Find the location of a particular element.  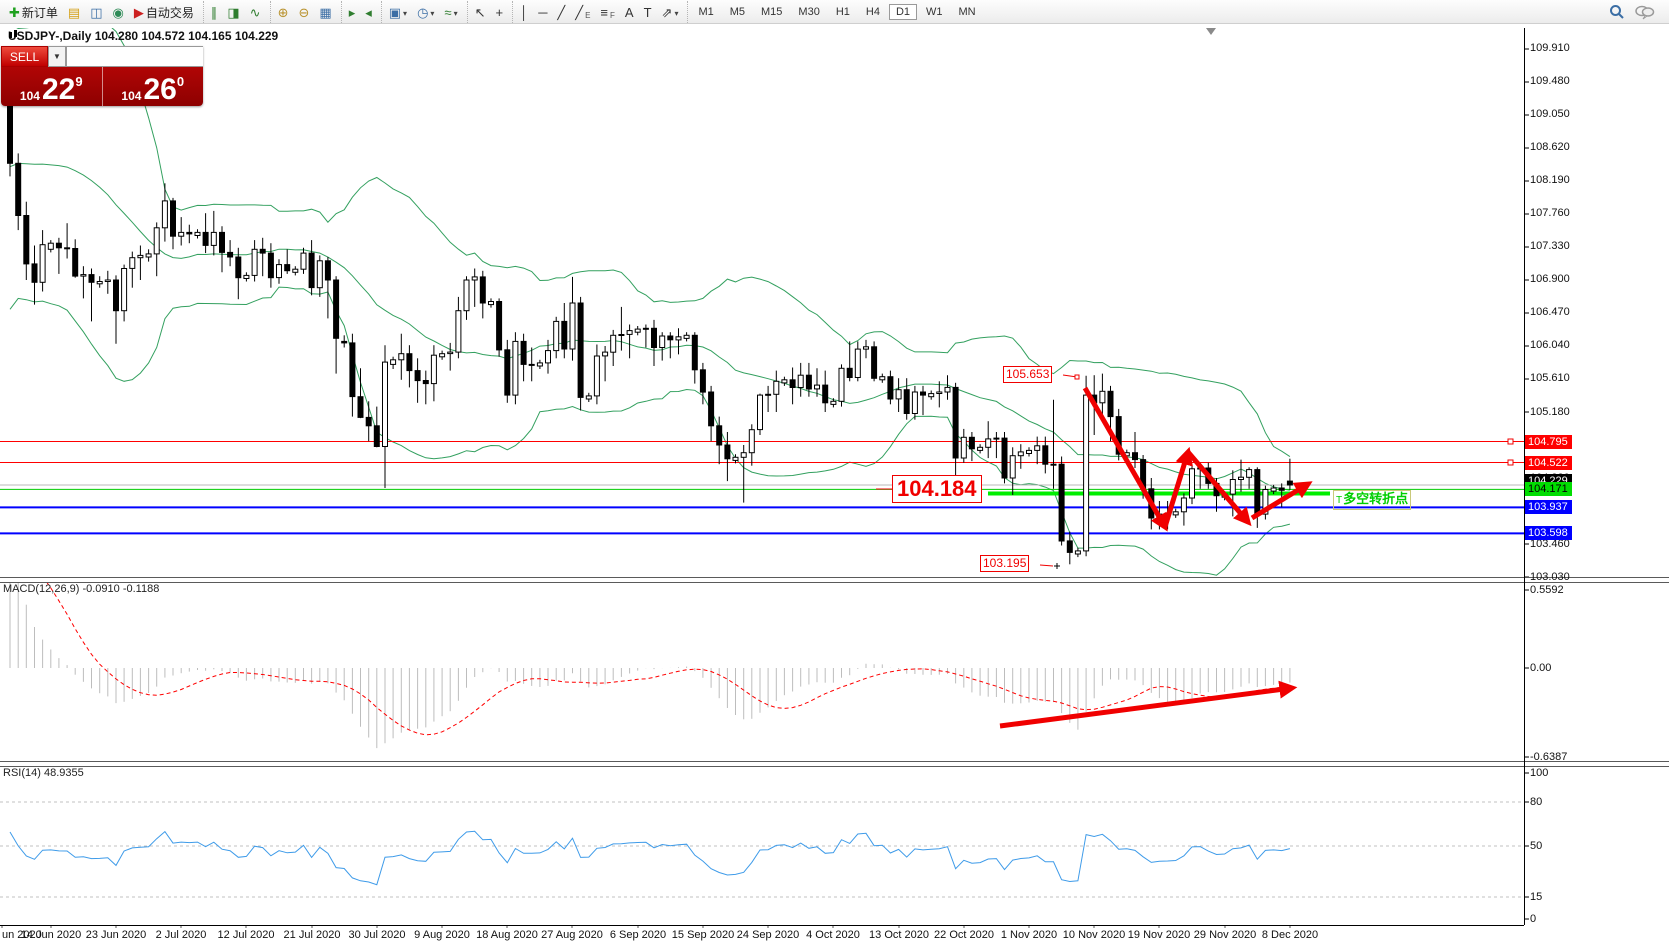

macd-tick-0.00: 0.00 is located at coordinates (1541, 667).